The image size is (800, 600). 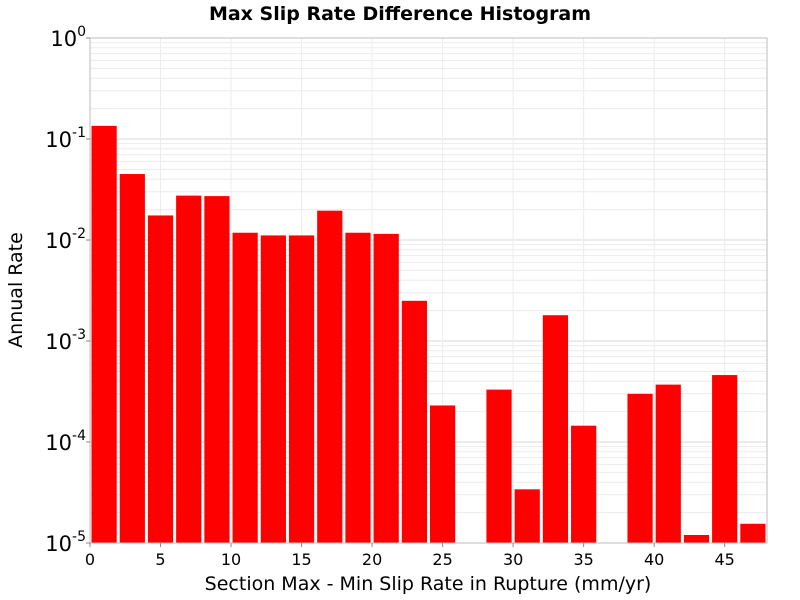 What do you see at coordinates (410, 556) in the screenshot?
I see `x-axis-ticks: 0 5 10 15 20 25 30 35 40 45` at bounding box center [410, 556].